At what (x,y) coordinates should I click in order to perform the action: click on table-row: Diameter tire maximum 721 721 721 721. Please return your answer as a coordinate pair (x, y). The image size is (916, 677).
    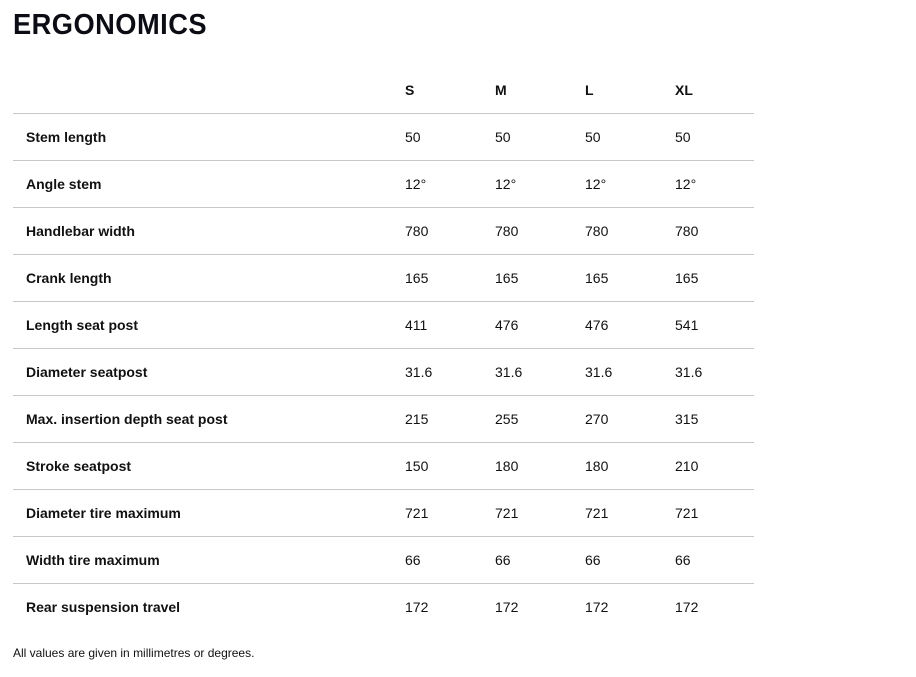
    Looking at the image, I should click on (383, 512).